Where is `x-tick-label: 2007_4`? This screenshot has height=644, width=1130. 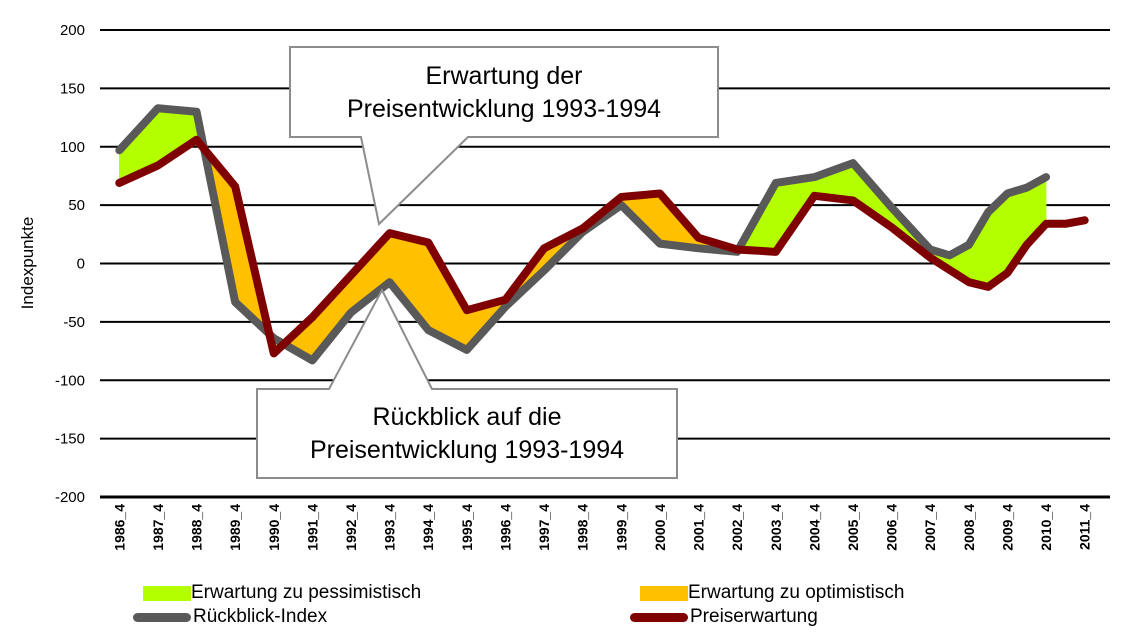 x-tick-label: 2007_4 is located at coordinates (930, 527).